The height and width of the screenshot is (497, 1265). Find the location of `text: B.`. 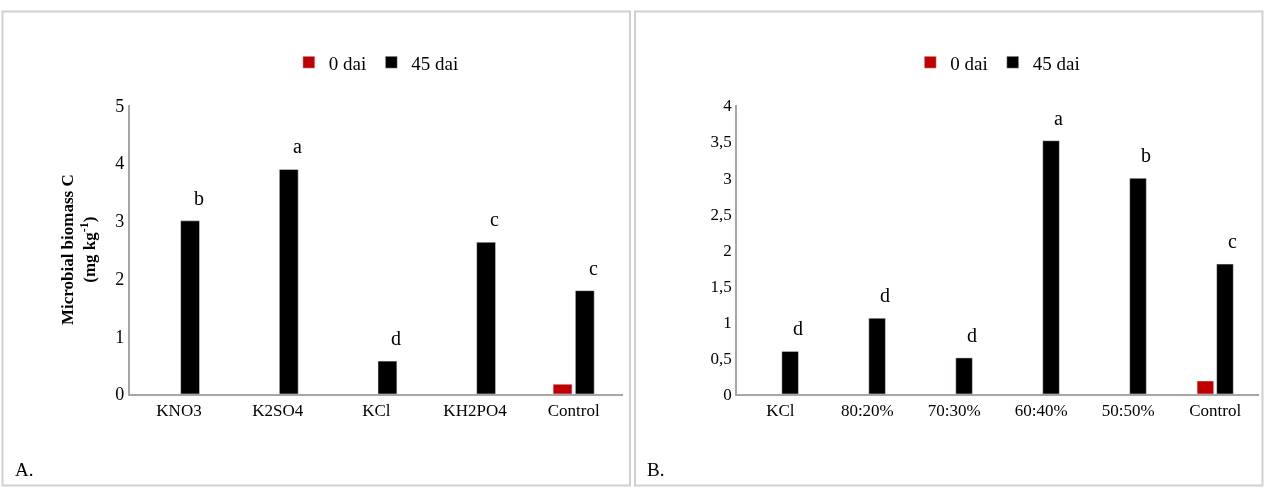

text: B. is located at coordinates (656, 469).